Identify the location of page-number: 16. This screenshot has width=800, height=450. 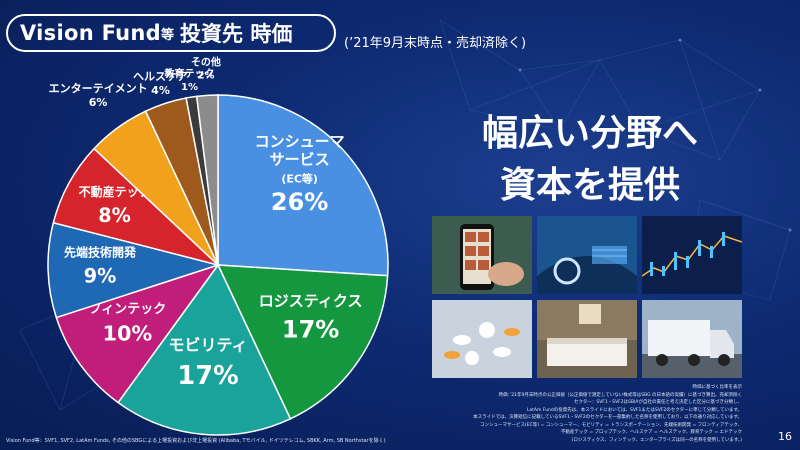
(785, 436).